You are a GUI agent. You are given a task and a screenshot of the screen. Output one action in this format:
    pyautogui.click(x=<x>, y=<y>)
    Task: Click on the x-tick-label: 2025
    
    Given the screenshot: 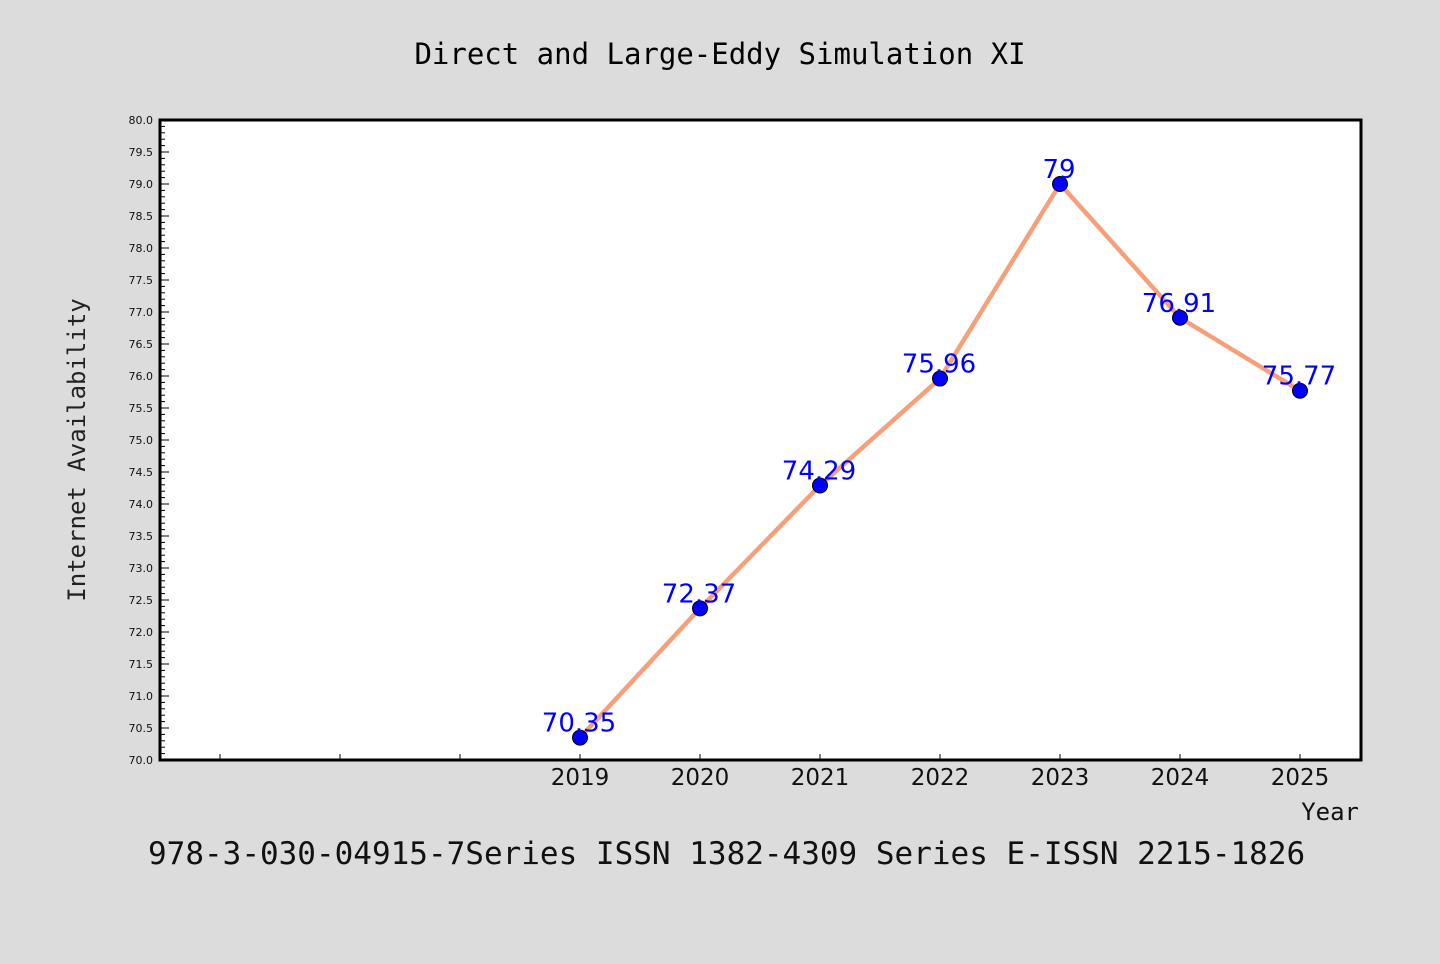 What is the action you would take?
    pyautogui.click(x=1300, y=778)
    